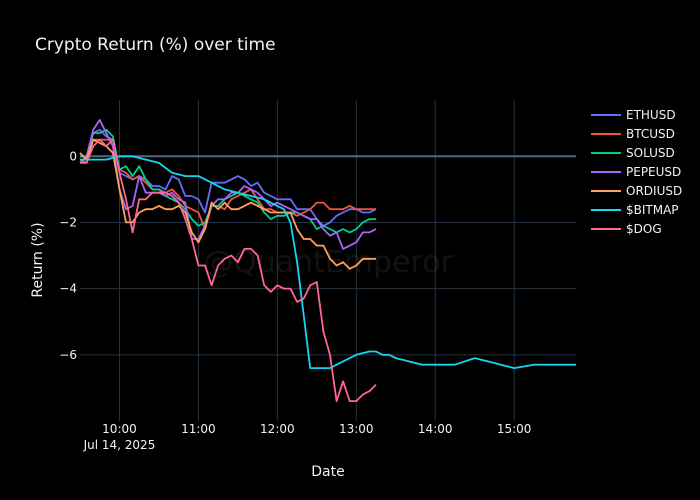 Image resolution: width=700 pixels, height=500 pixels. I want to click on series-line-solusd, so click(228, 181).